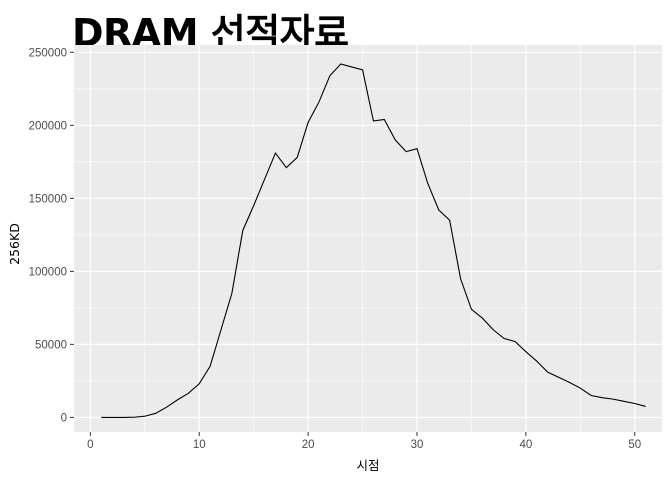  I want to click on x-tick-label: 10, so click(199, 445).